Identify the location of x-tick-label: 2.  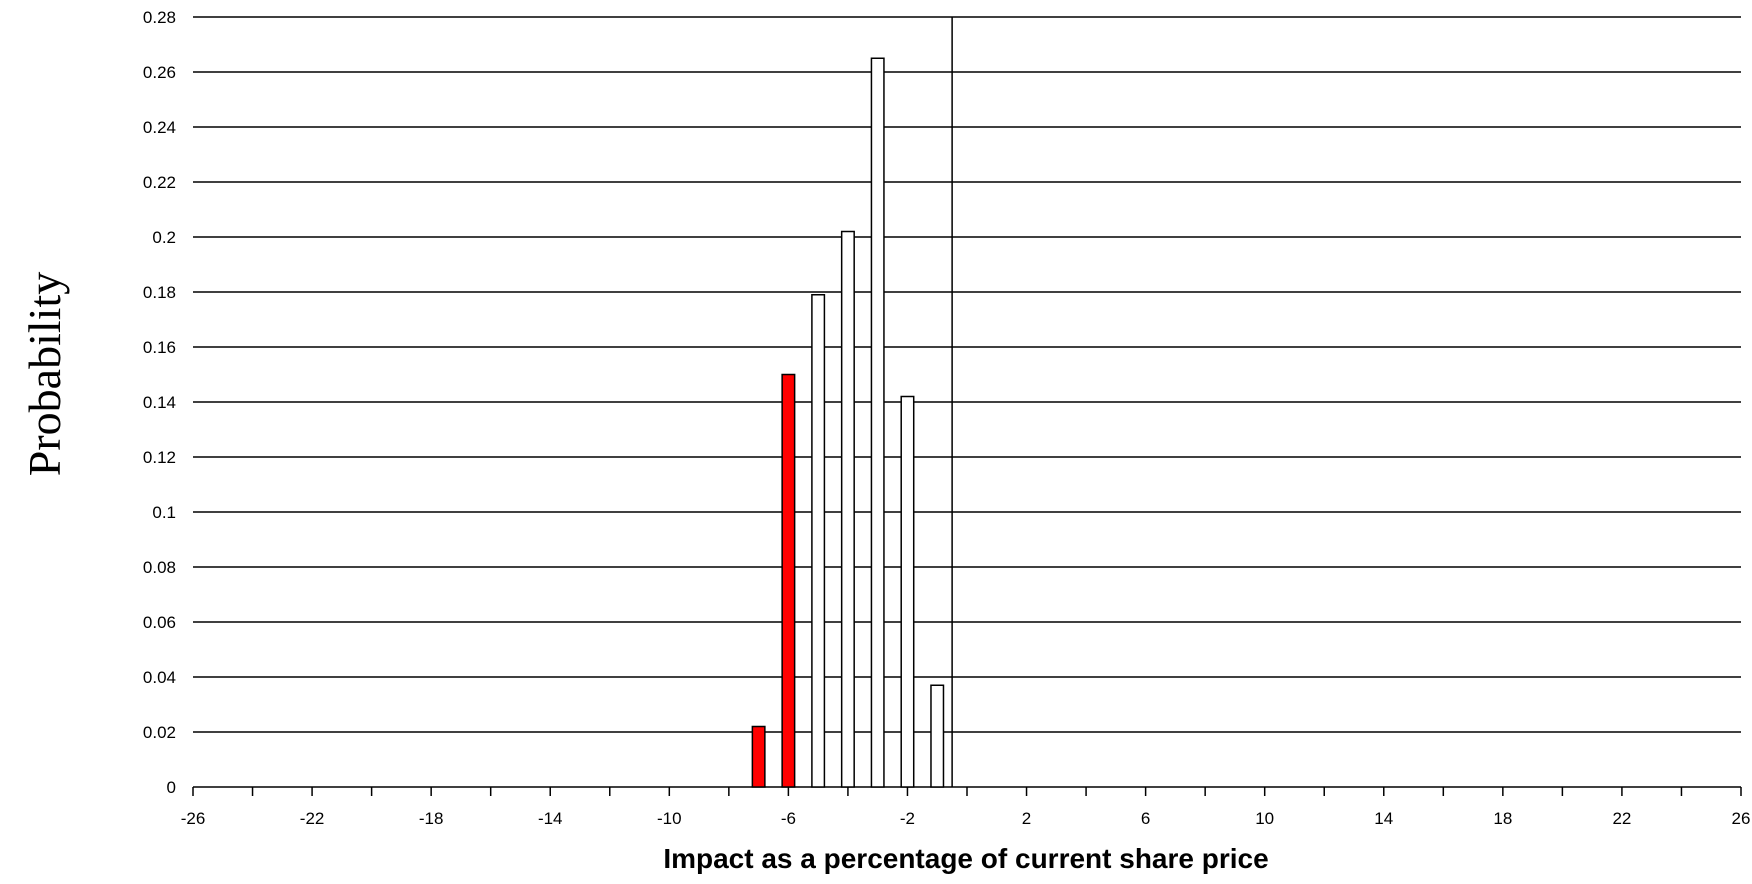
(1026, 818).